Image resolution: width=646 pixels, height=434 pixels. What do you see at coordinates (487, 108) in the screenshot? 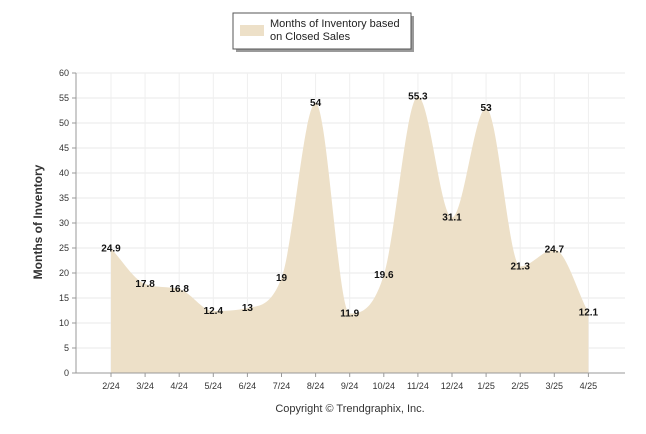
I see `data-label: 53` at bounding box center [487, 108].